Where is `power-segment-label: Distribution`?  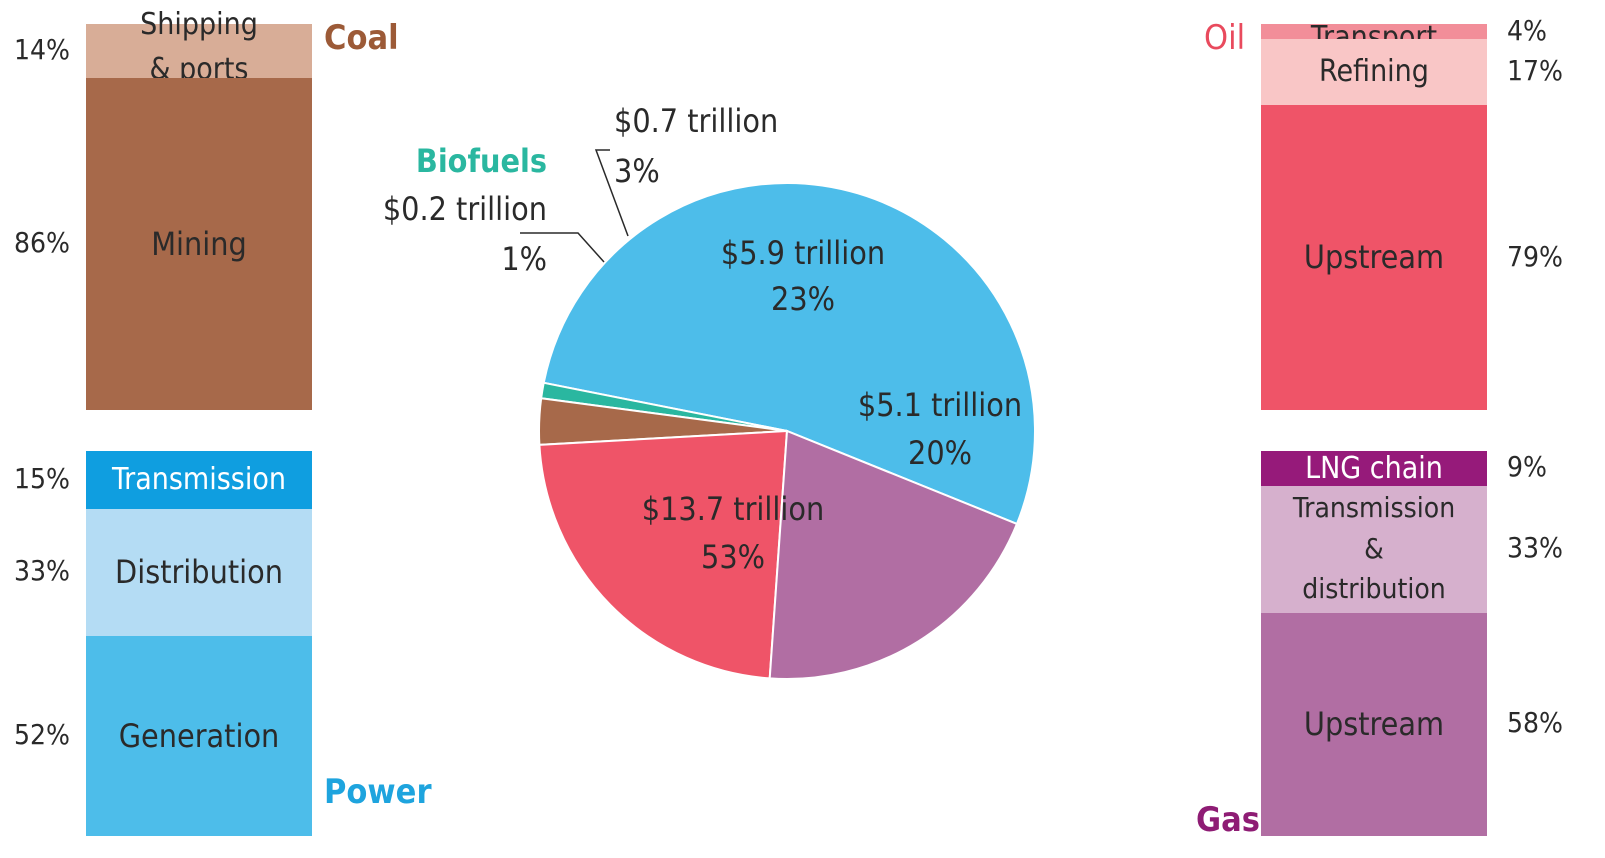 power-segment-label: Distribution is located at coordinates (199, 572).